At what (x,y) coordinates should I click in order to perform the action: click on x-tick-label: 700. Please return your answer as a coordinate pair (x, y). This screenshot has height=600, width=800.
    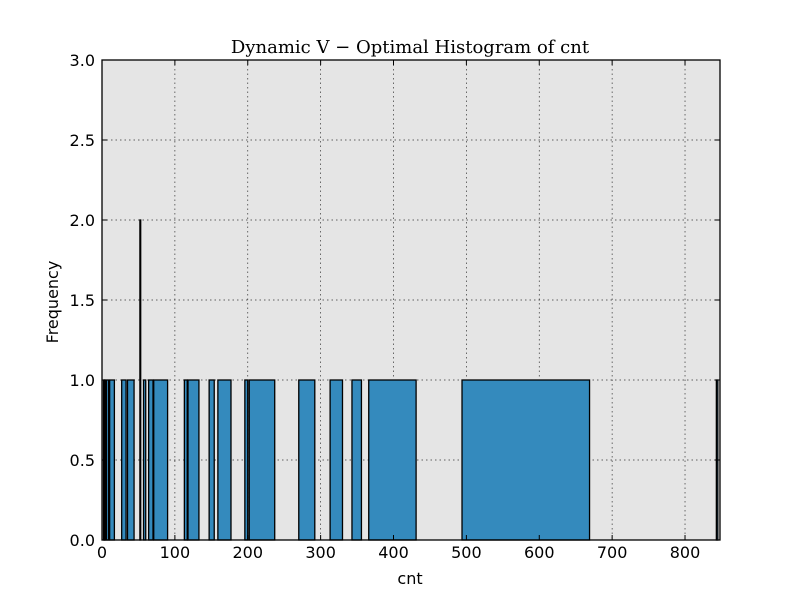
    Looking at the image, I should click on (612, 552).